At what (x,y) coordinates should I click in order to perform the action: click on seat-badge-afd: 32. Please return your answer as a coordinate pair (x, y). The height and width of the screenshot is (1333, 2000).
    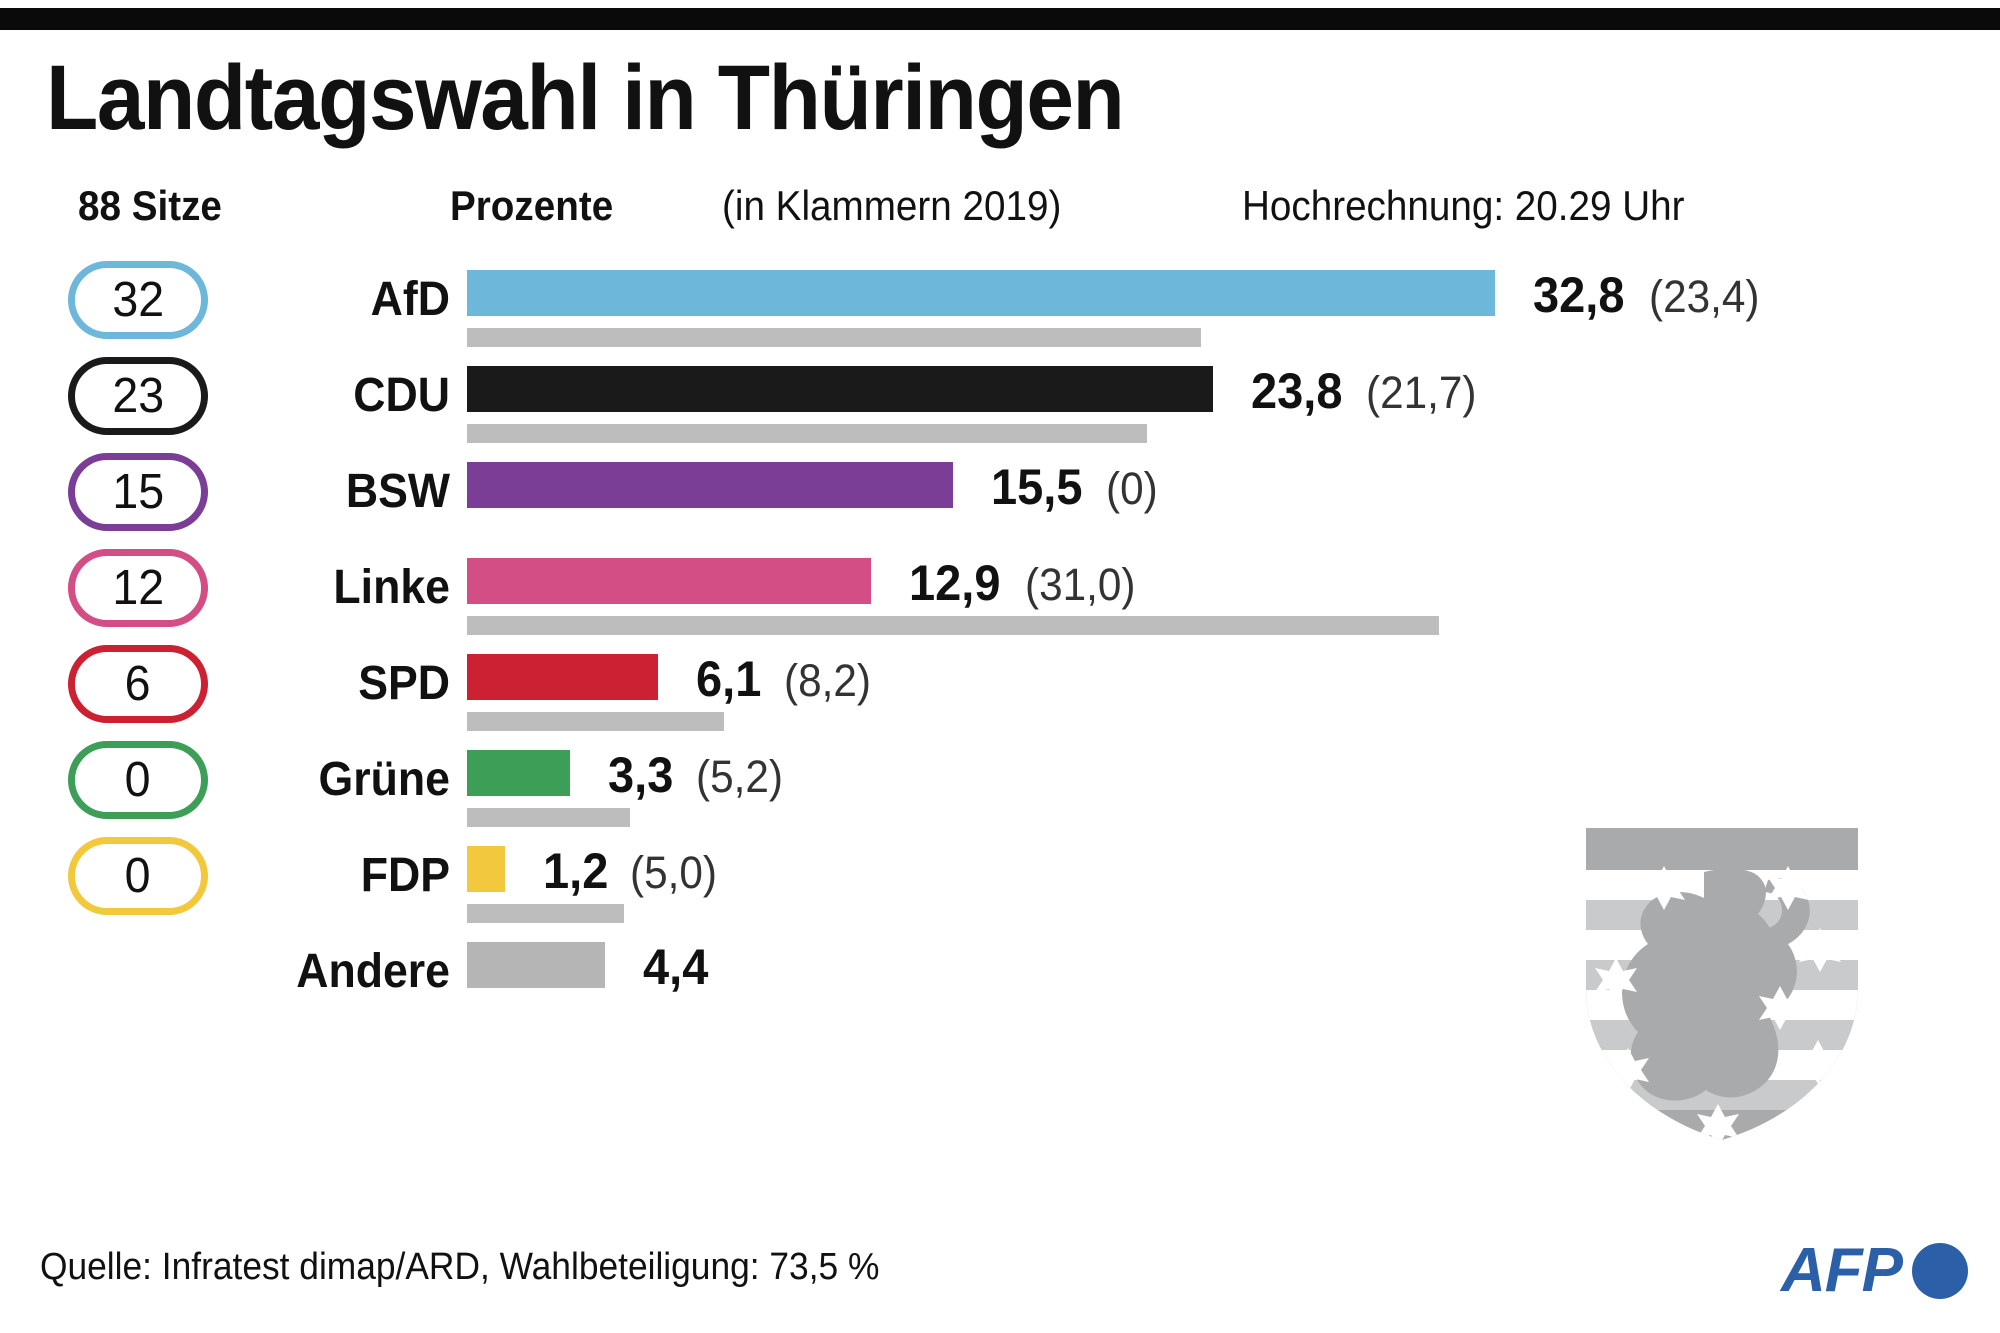
    Looking at the image, I should click on (138, 300).